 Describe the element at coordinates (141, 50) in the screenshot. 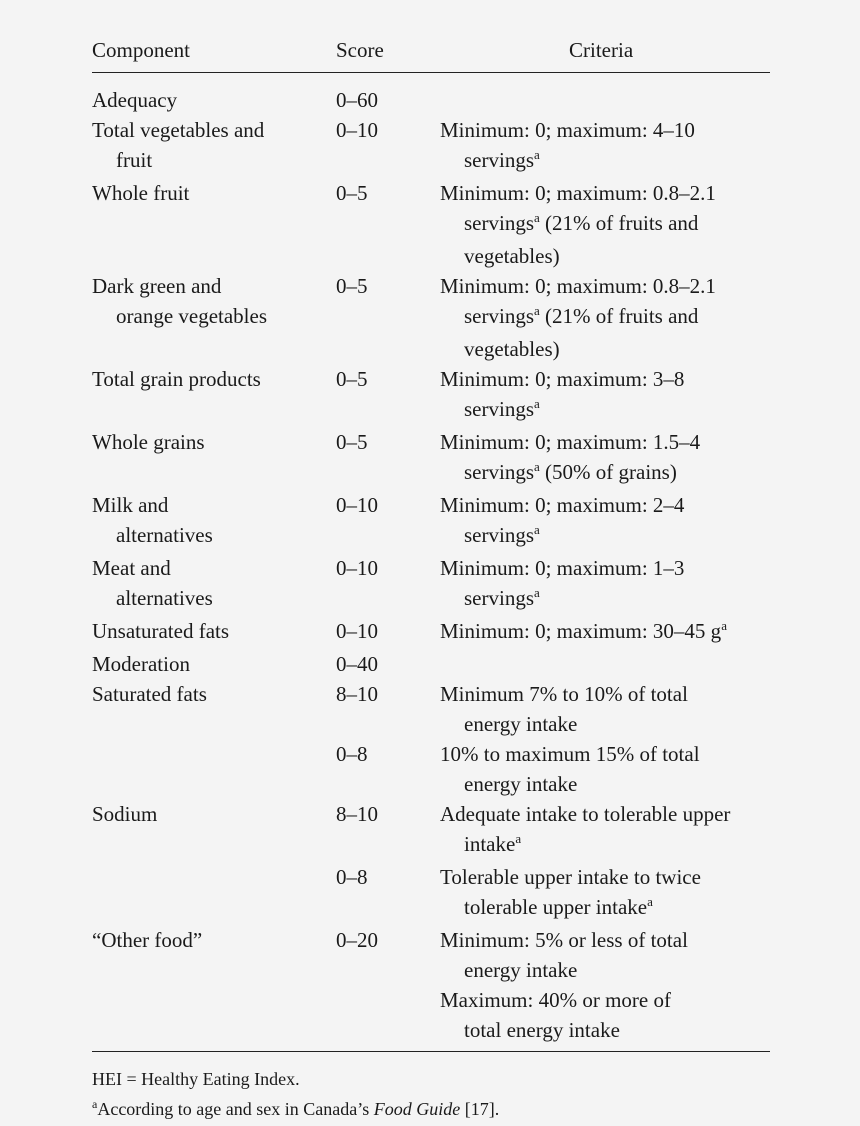

I see `header-component: Component` at that location.